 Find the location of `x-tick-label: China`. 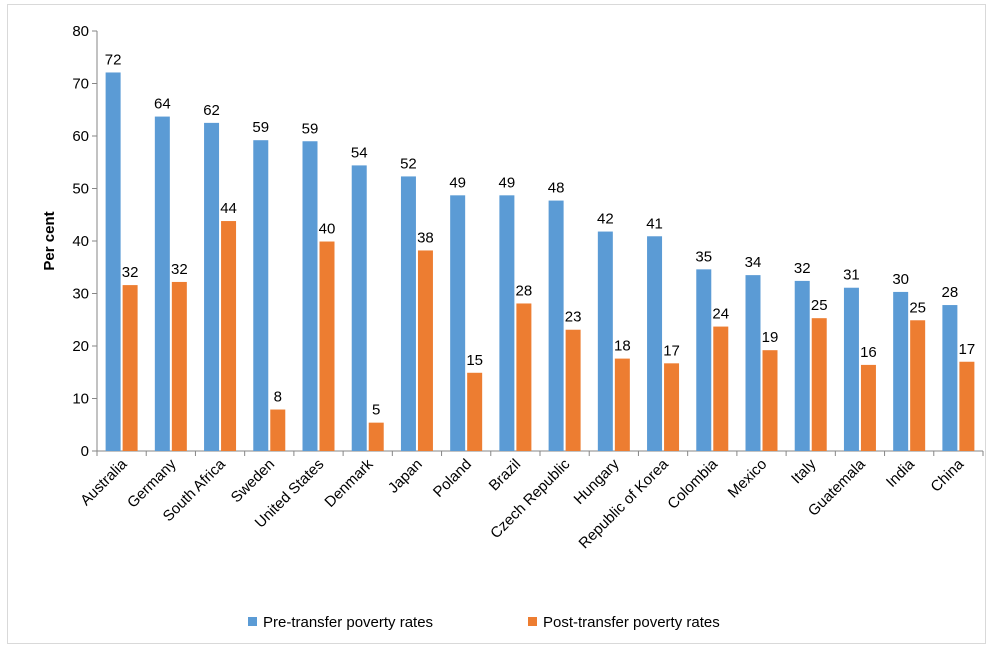

x-tick-label: China is located at coordinates (947, 475).